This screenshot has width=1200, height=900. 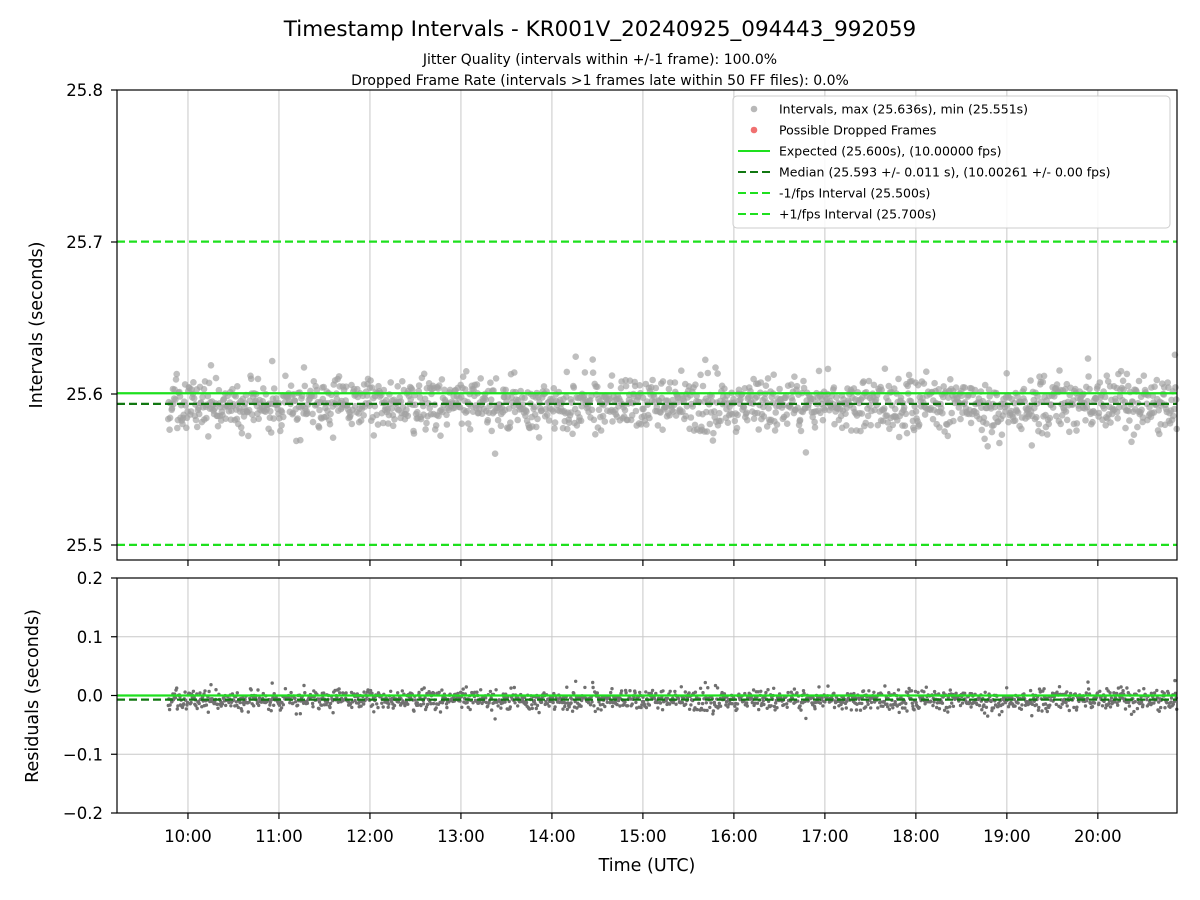 I want to click on legend-label-plus-fps: +1/fps Interval (25.700s), so click(x=857, y=214).